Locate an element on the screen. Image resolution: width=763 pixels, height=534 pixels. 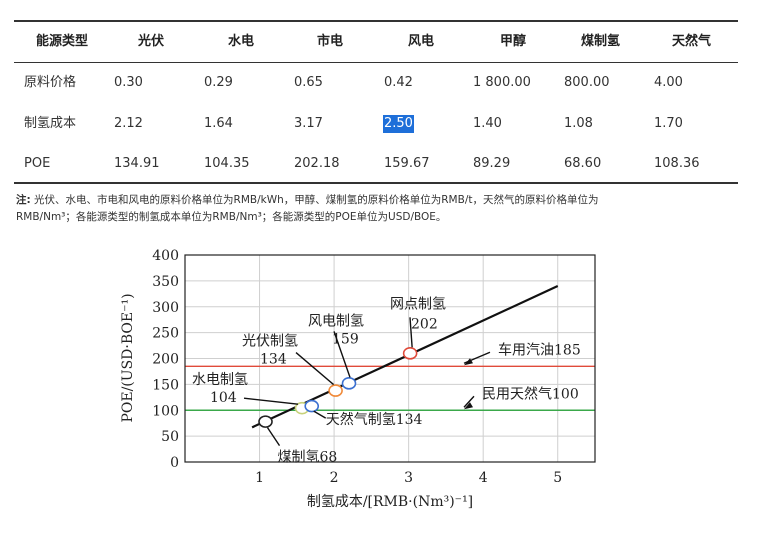
x-tick-label: 3 is located at coordinates (408, 478).